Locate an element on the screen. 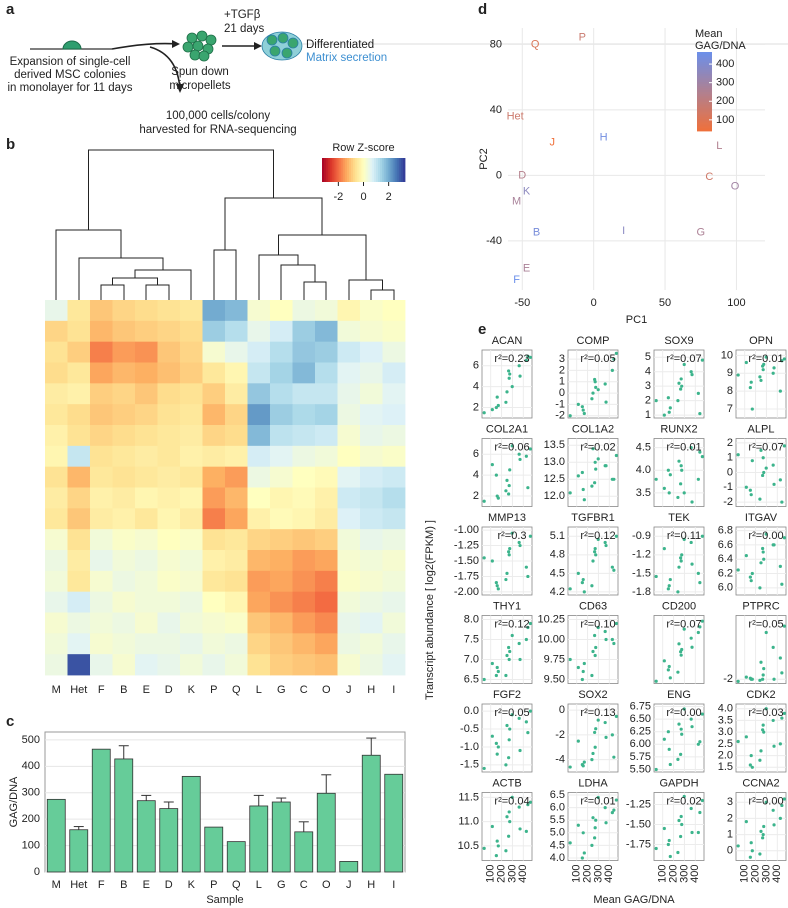  colorbar-tick-label: 100 is located at coordinates (725, 120).